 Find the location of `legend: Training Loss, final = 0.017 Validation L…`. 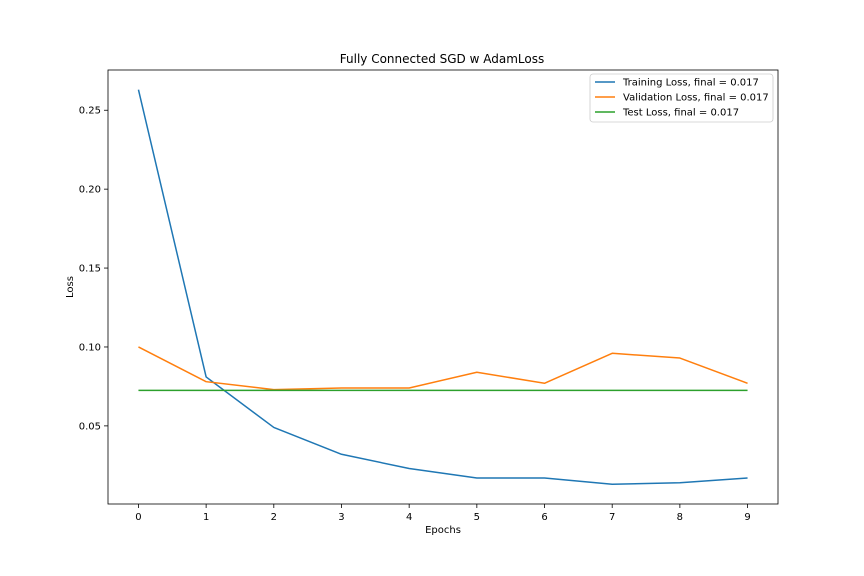

legend: Training Loss, final = 0.017 Validation L… is located at coordinates (681, 98).